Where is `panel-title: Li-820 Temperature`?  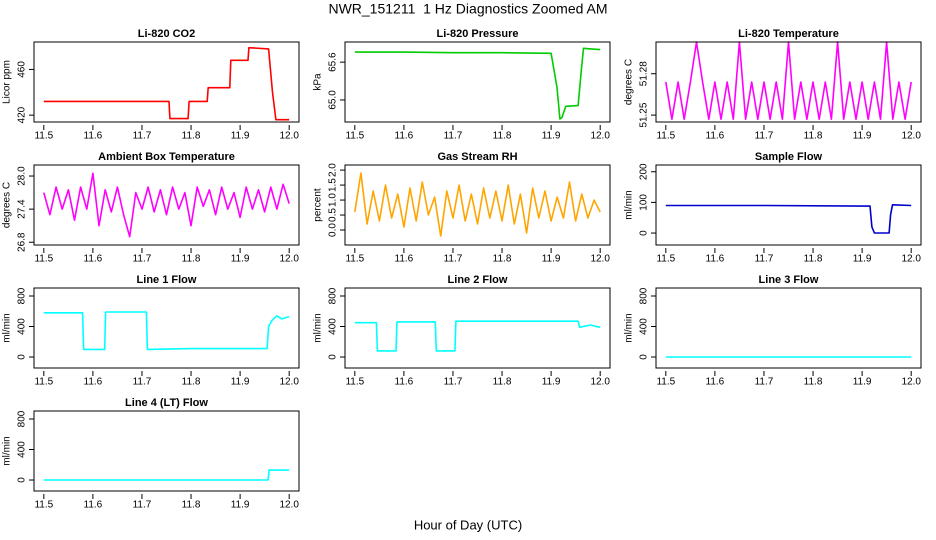 panel-title: Li-820 Temperature is located at coordinates (788, 34).